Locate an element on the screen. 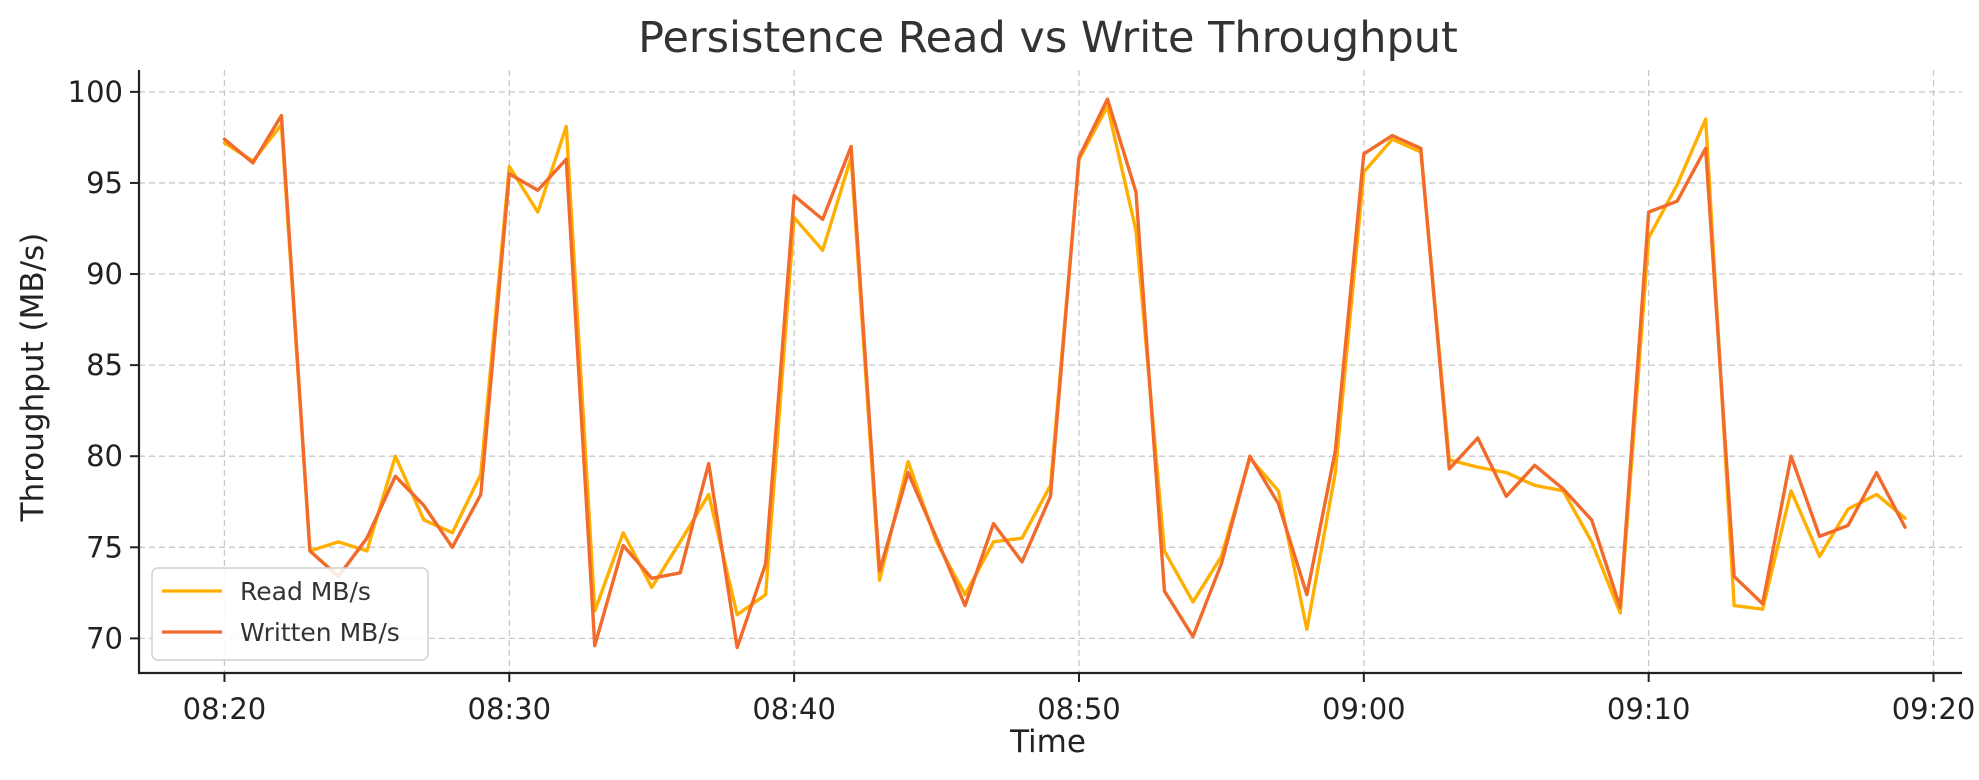  y-tick-label: 80 is located at coordinates (104, 456).